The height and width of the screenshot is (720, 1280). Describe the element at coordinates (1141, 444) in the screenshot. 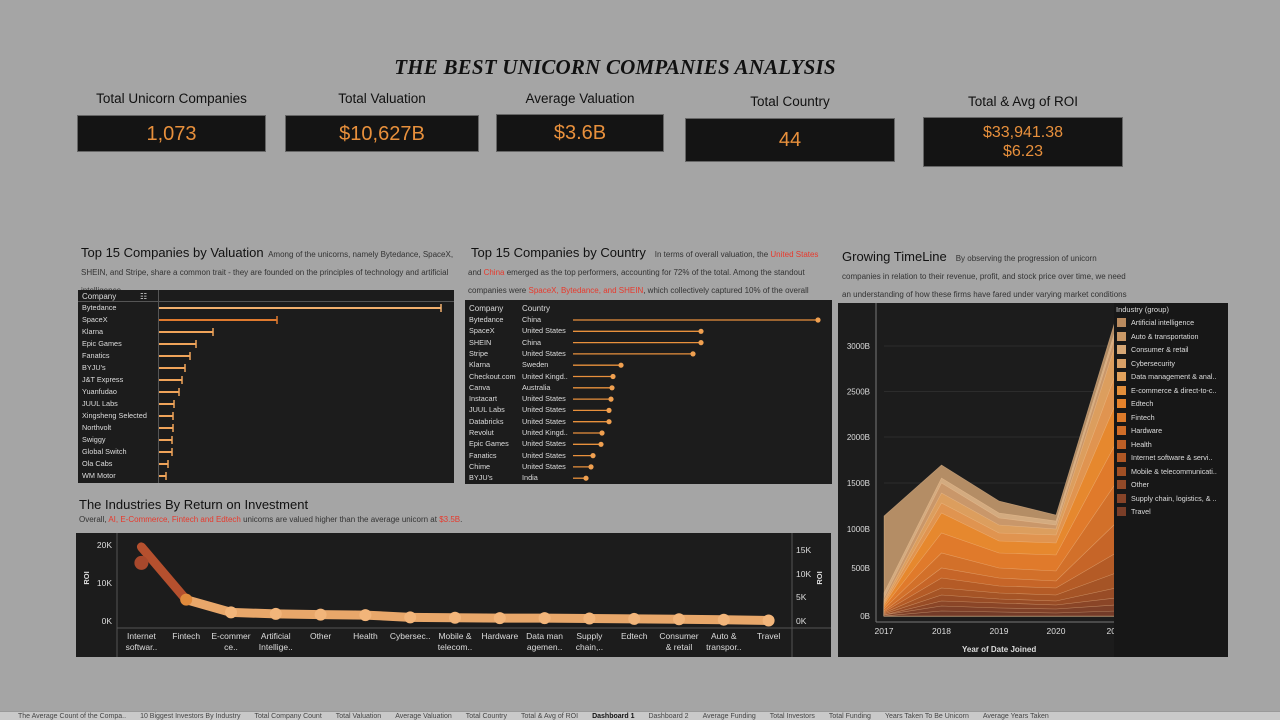

I see `legend-label: Health` at that location.